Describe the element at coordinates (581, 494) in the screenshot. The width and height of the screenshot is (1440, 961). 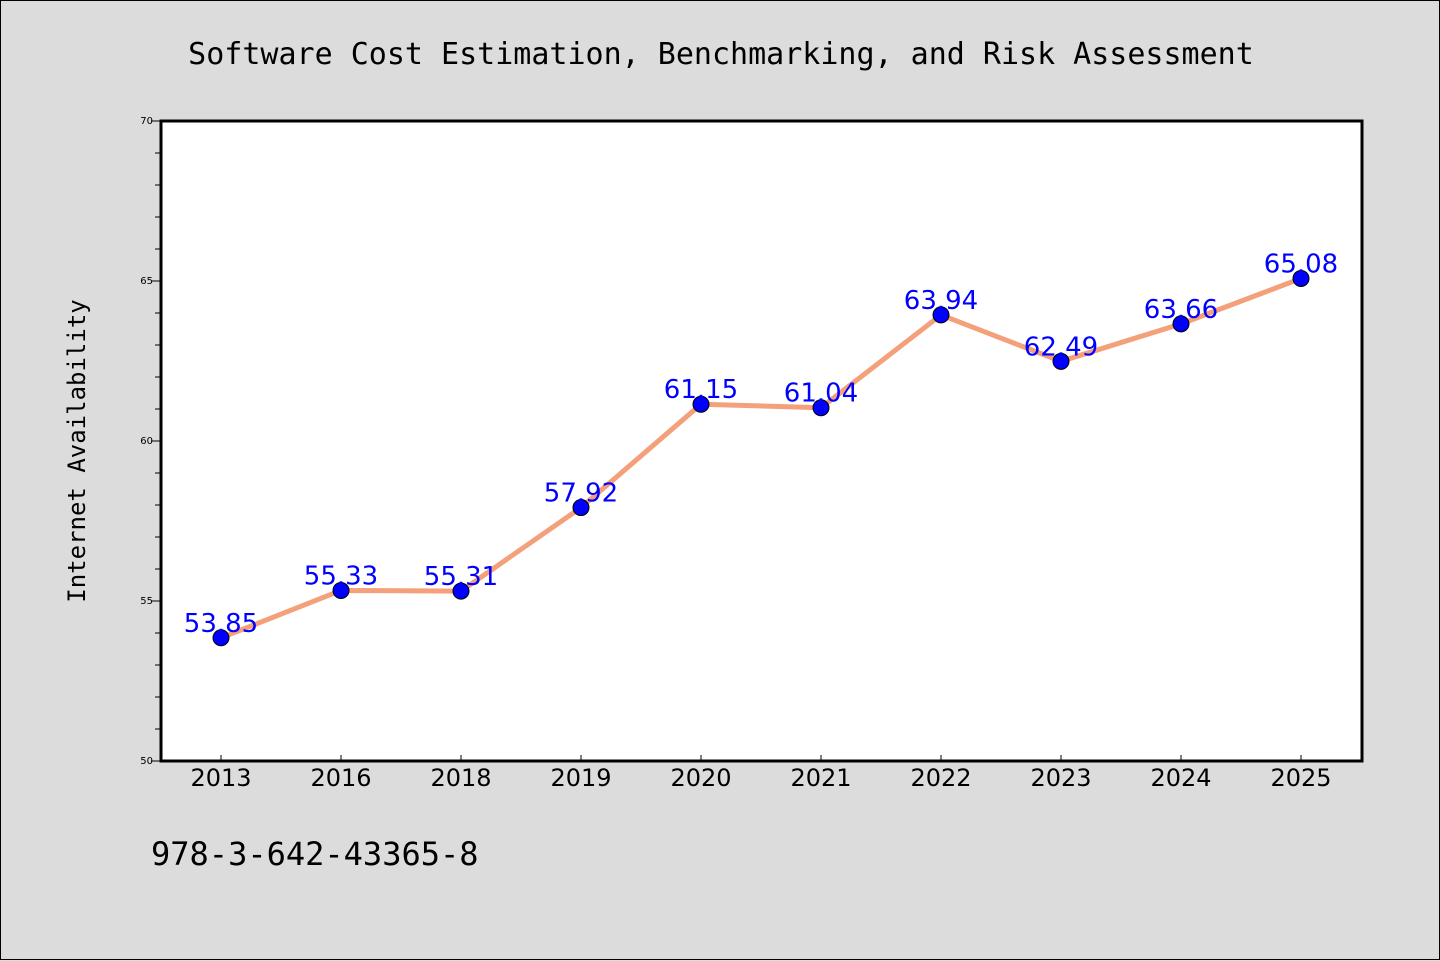
I see `data-label: 57.92` at that location.